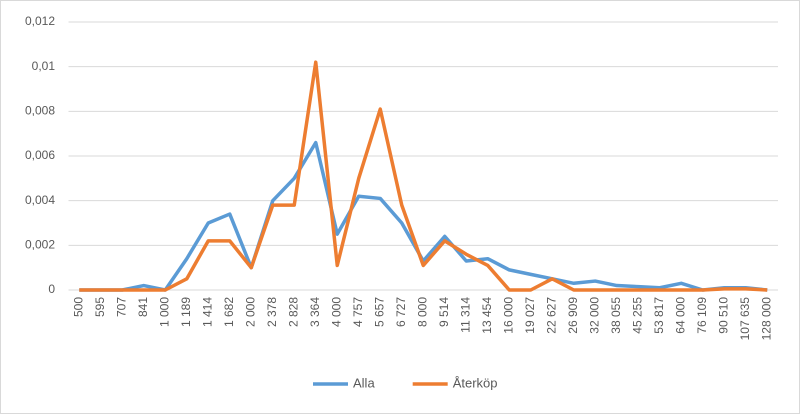  I want to click on y-tick-label: 0,002, so click(40, 245).